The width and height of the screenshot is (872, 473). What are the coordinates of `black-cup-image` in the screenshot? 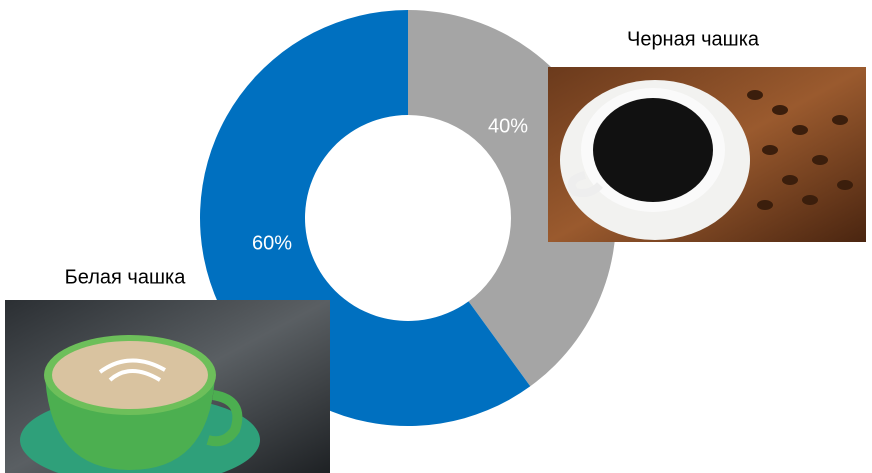 It's located at (707, 154).